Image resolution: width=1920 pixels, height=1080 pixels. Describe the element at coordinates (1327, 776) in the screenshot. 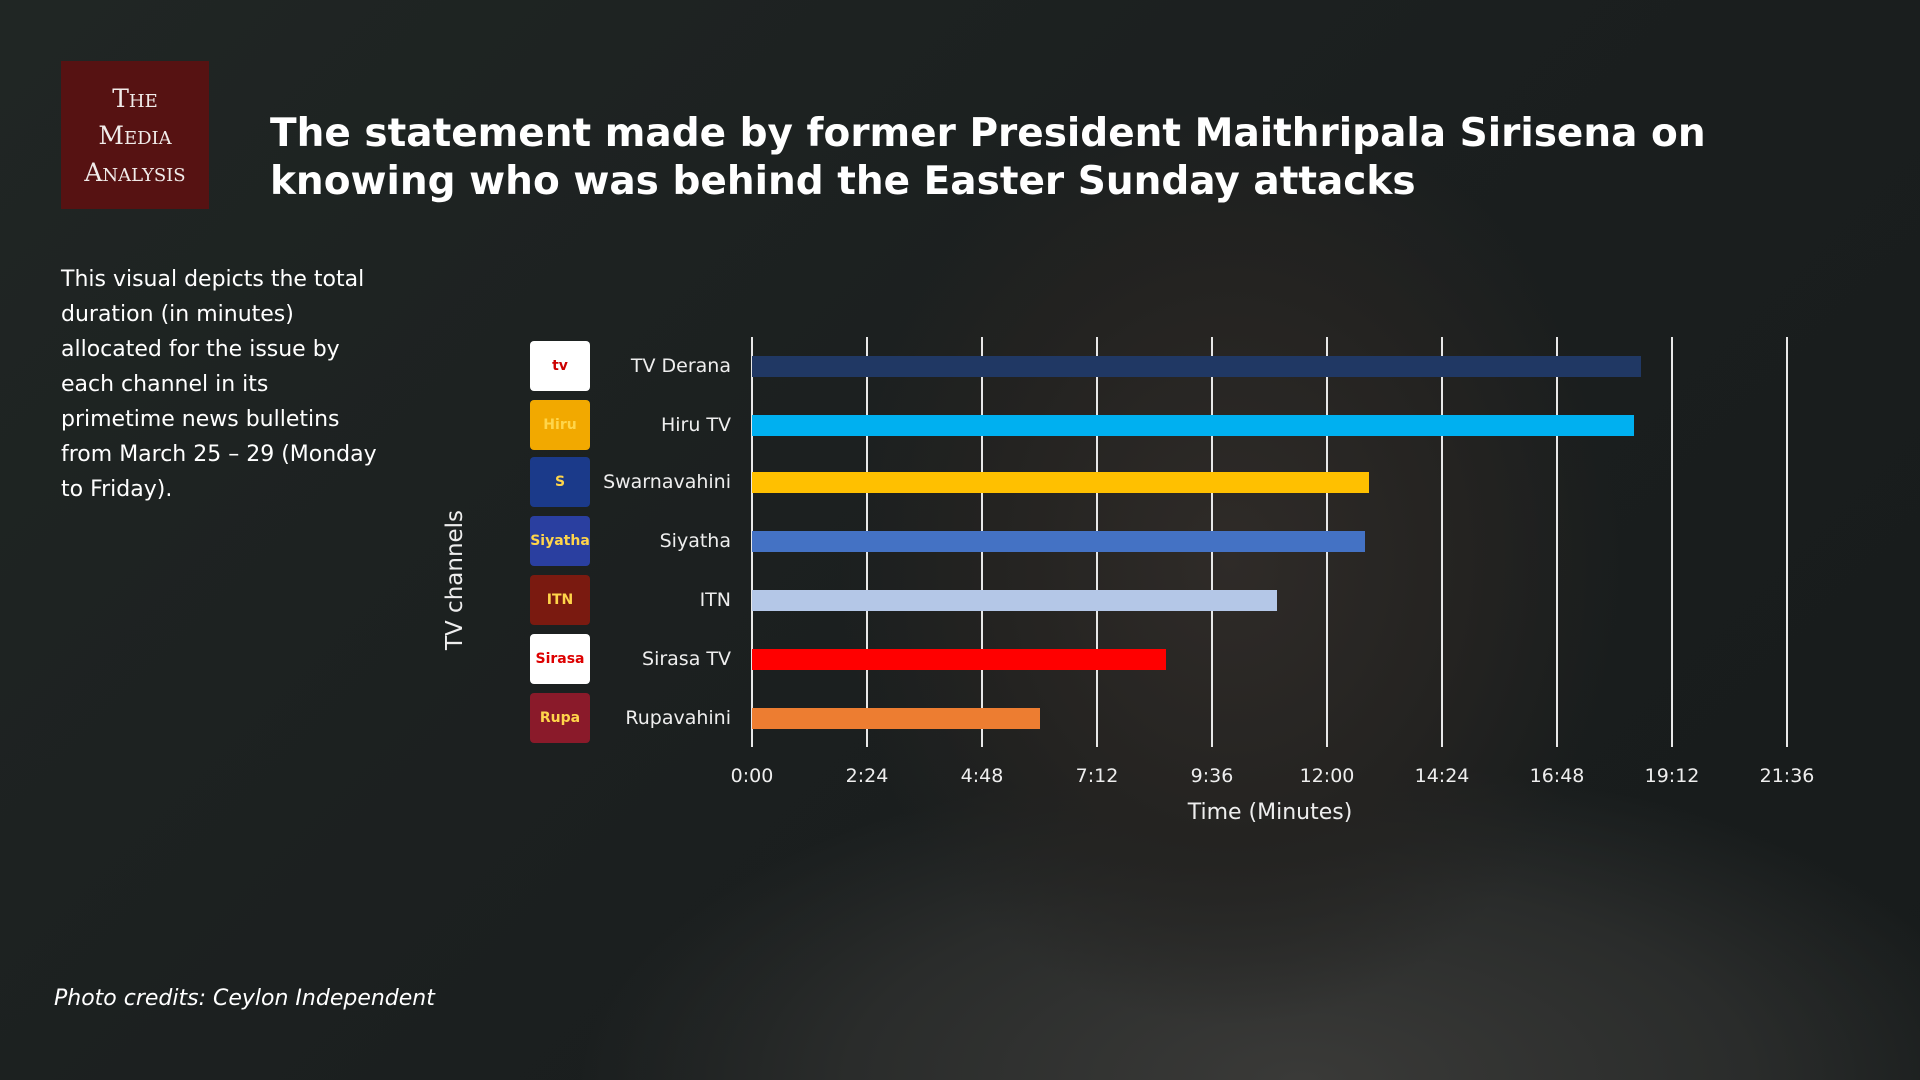

I see `x-tick-label: 12:00` at that location.